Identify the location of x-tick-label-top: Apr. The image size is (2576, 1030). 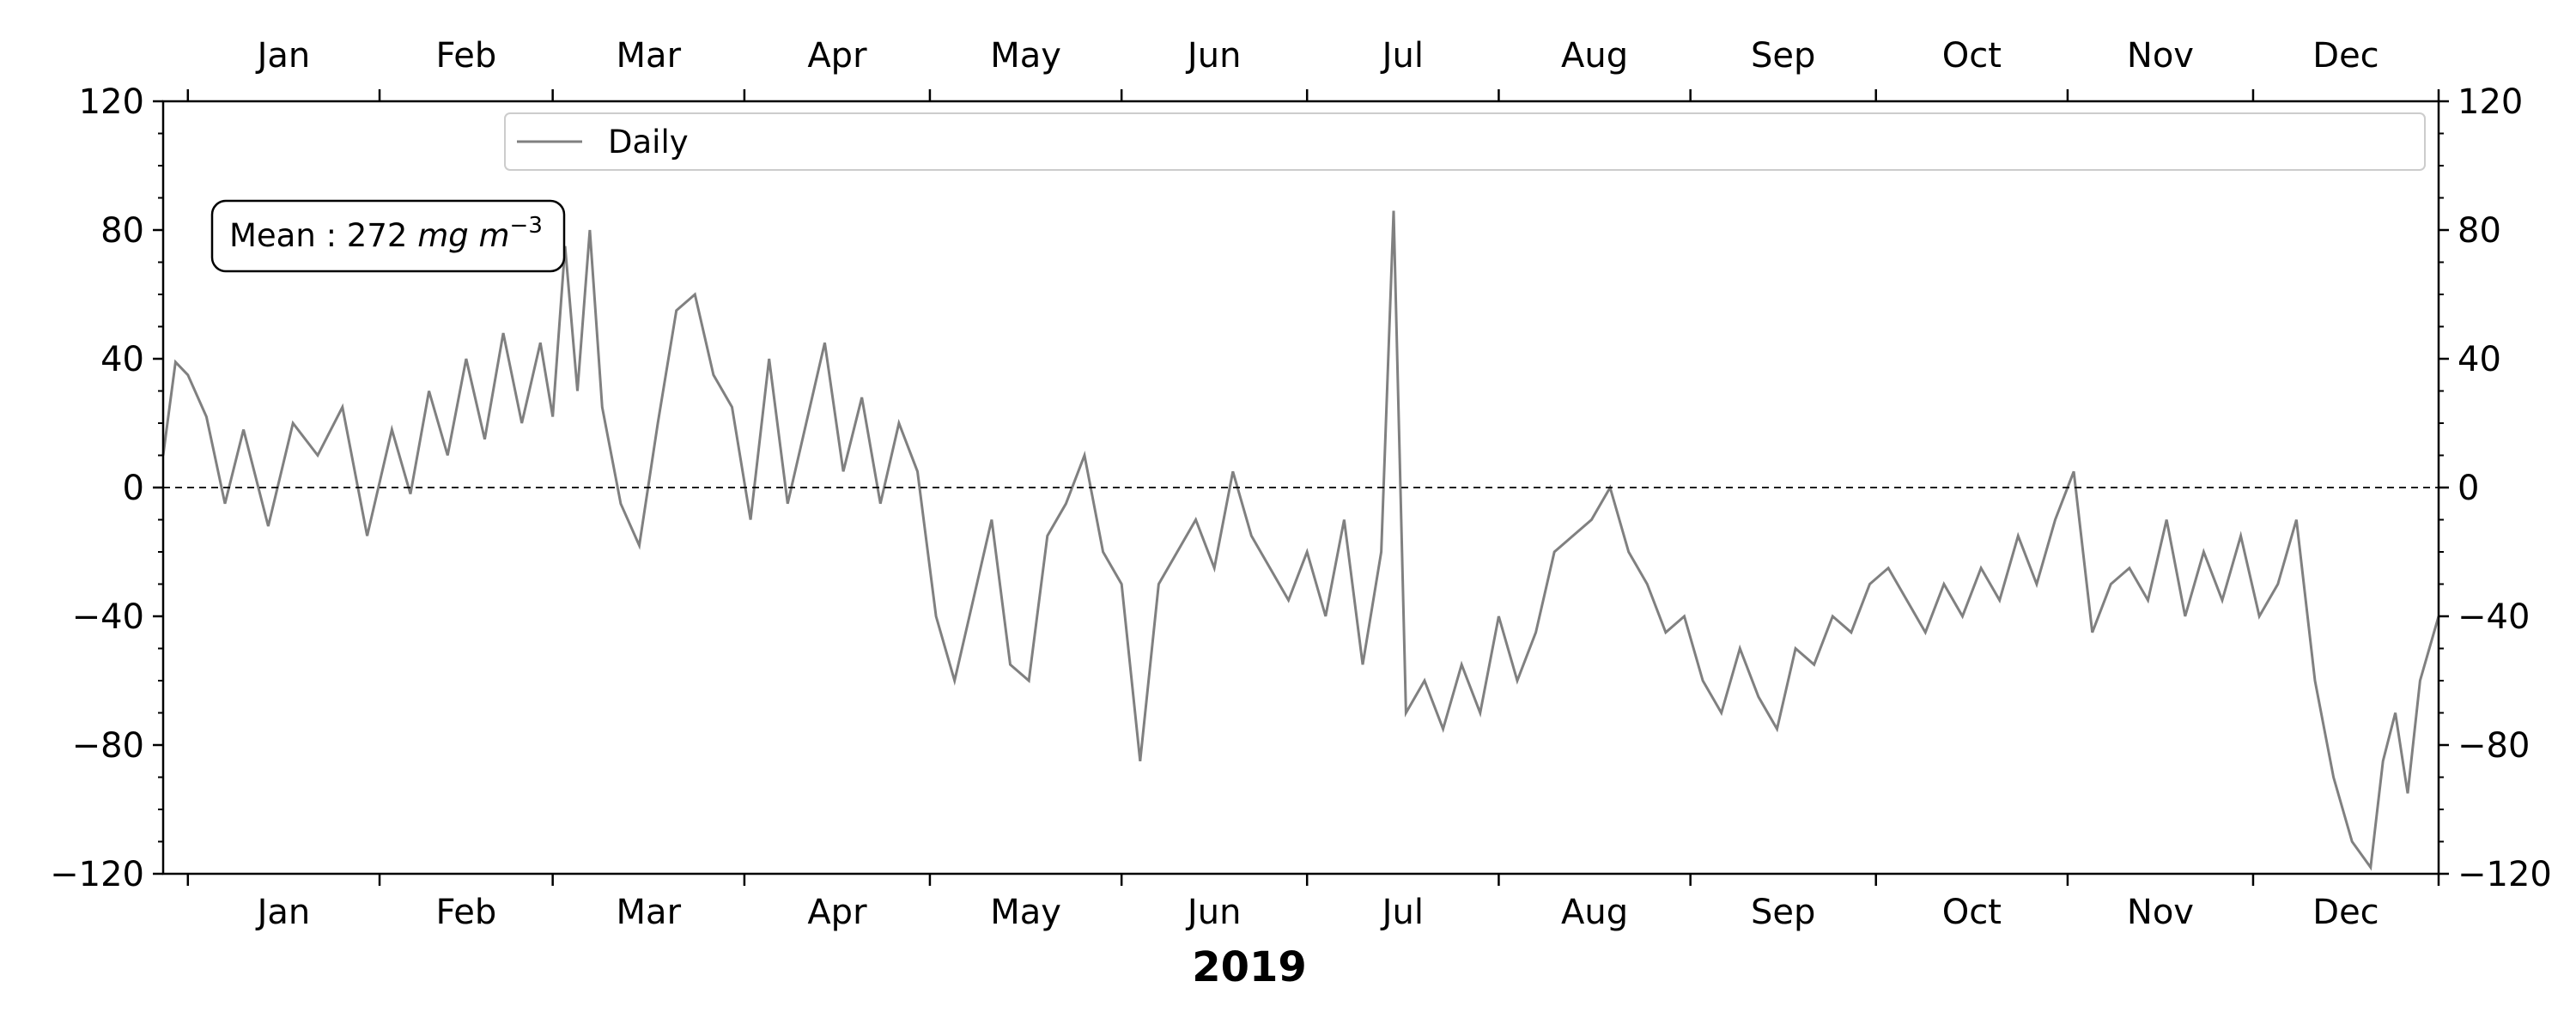
(837, 56).